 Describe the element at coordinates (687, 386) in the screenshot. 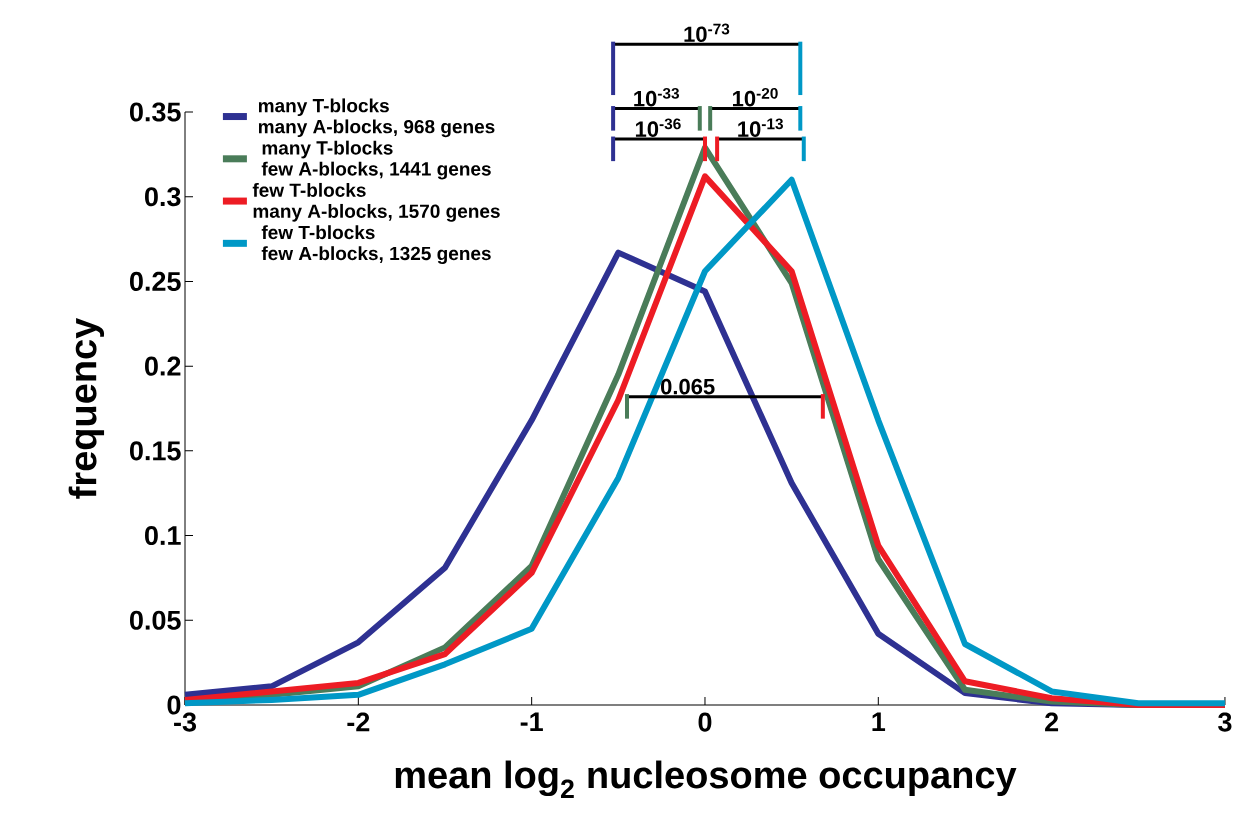

I see `annotation: 0.065` at that location.